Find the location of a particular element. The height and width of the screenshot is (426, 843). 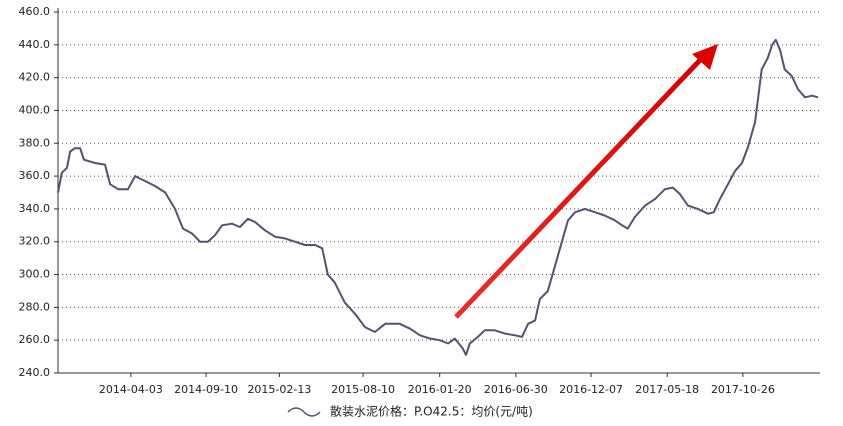

y-tick-label: 240.0 is located at coordinates (35, 372).